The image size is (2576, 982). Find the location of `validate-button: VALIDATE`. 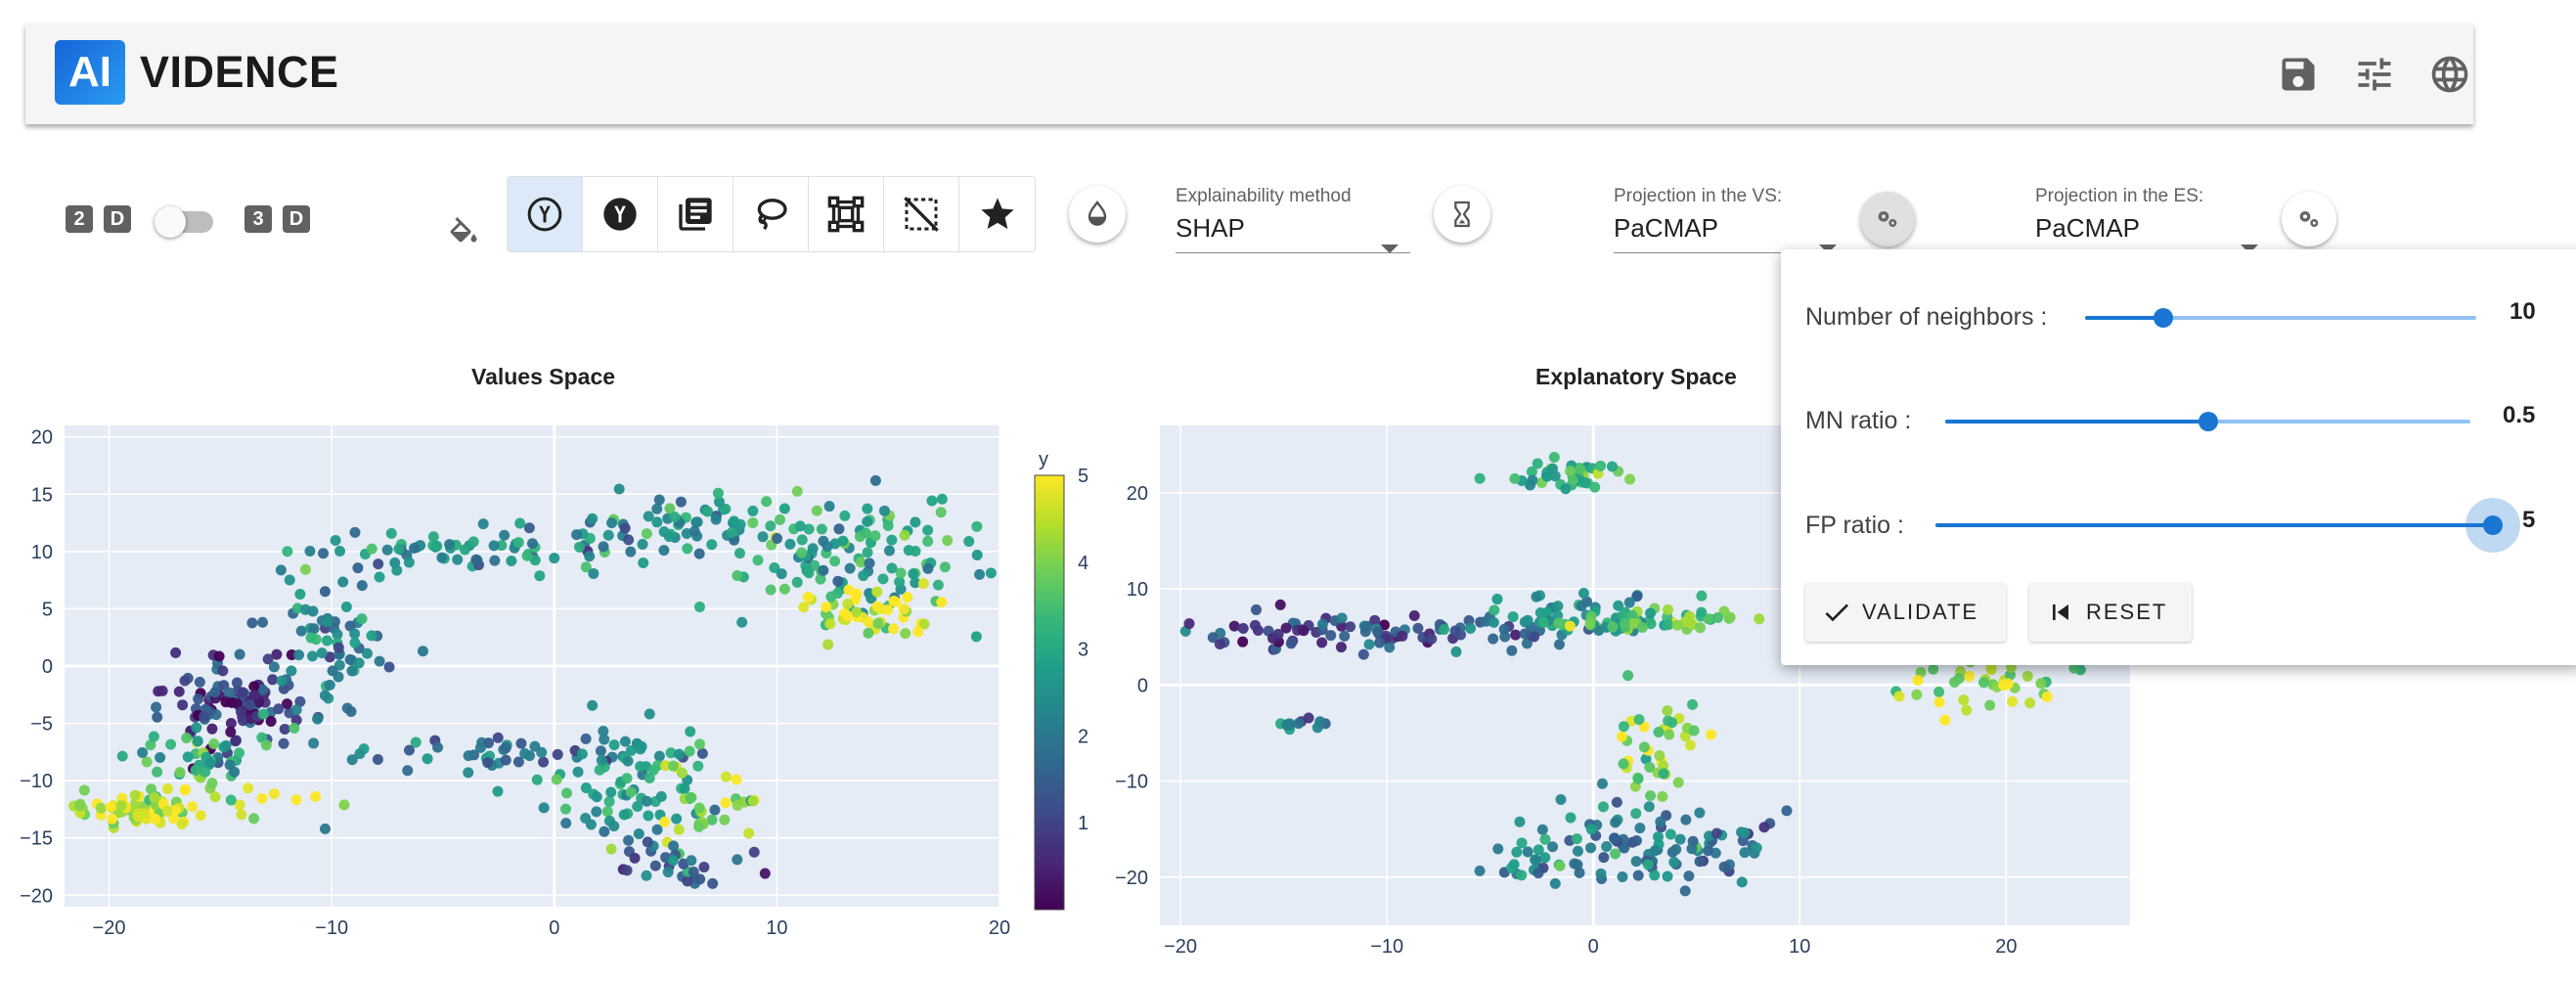

validate-button: VALIDATE is located at coordinates (1905, 612).